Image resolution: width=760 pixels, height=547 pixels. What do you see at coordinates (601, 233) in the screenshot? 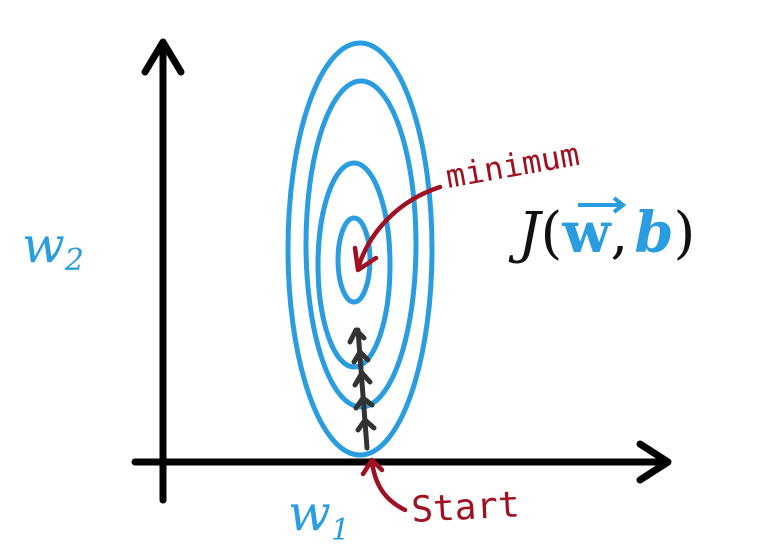
I see `cost-function-label: J(w, b)` at bounding box center [601, 233].